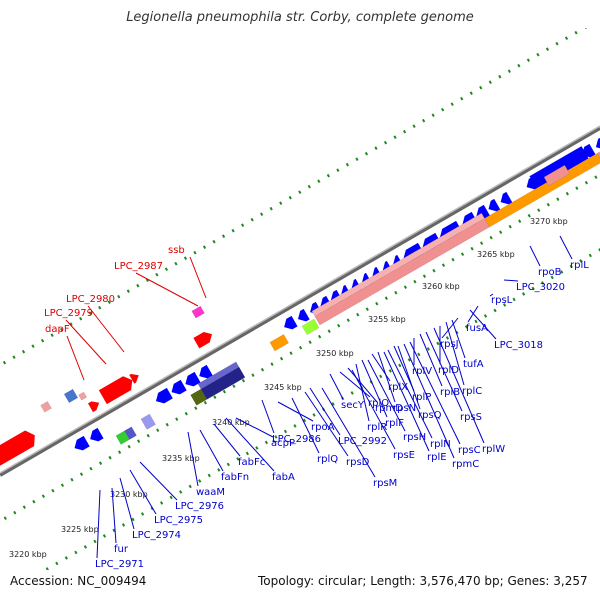  I want to click on reverse-gene-label: rpsJ, so click(449, 344).